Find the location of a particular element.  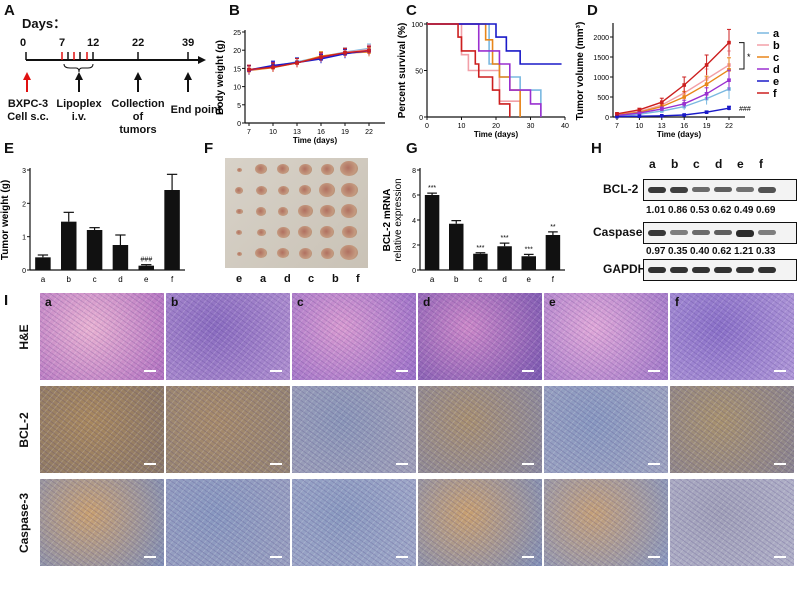

day-label: 12 is located at coordinates (93, 43).